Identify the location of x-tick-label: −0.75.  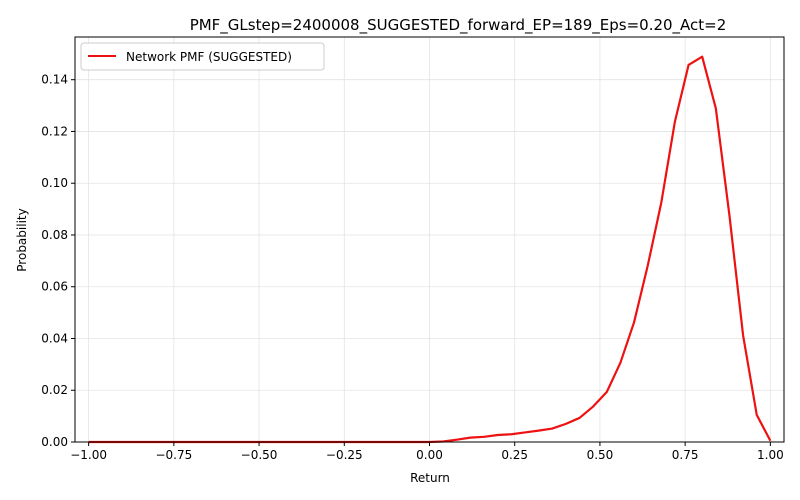
(173, 455).